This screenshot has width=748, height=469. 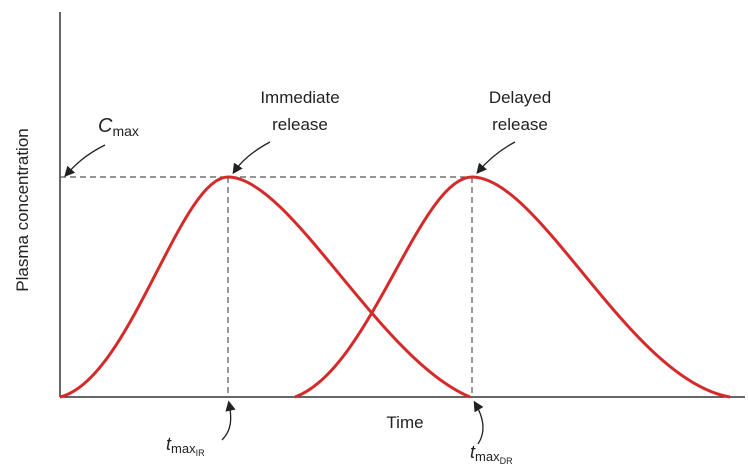 What do you see at coordinates (496, 157) in the screenshot?
I see `delayed-arrow` at bounding box center [496, 157].